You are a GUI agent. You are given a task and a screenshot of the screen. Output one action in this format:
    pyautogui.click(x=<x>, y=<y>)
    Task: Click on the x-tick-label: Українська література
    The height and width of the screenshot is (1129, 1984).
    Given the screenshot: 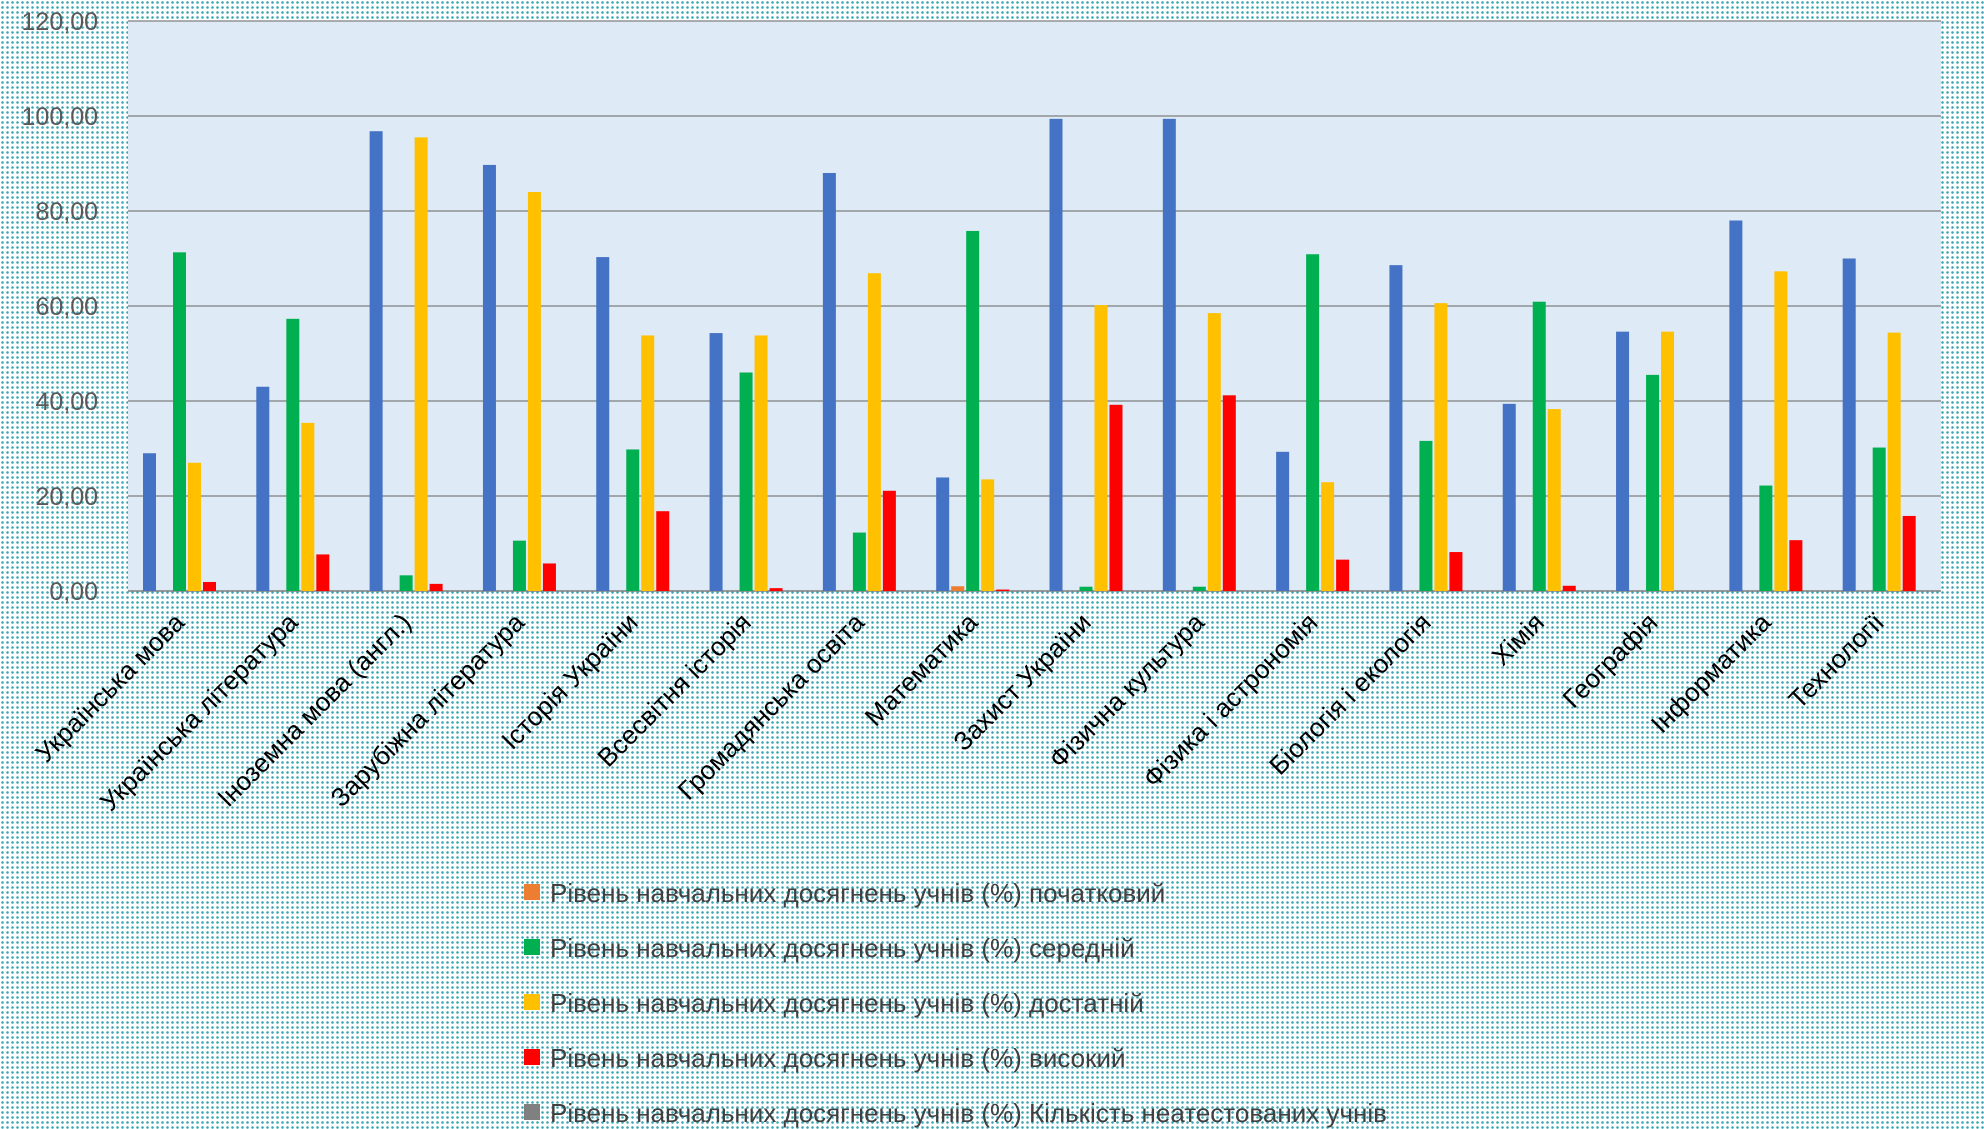 What is the action you would take?
    pyautogui.click(x=199, y=712)
    